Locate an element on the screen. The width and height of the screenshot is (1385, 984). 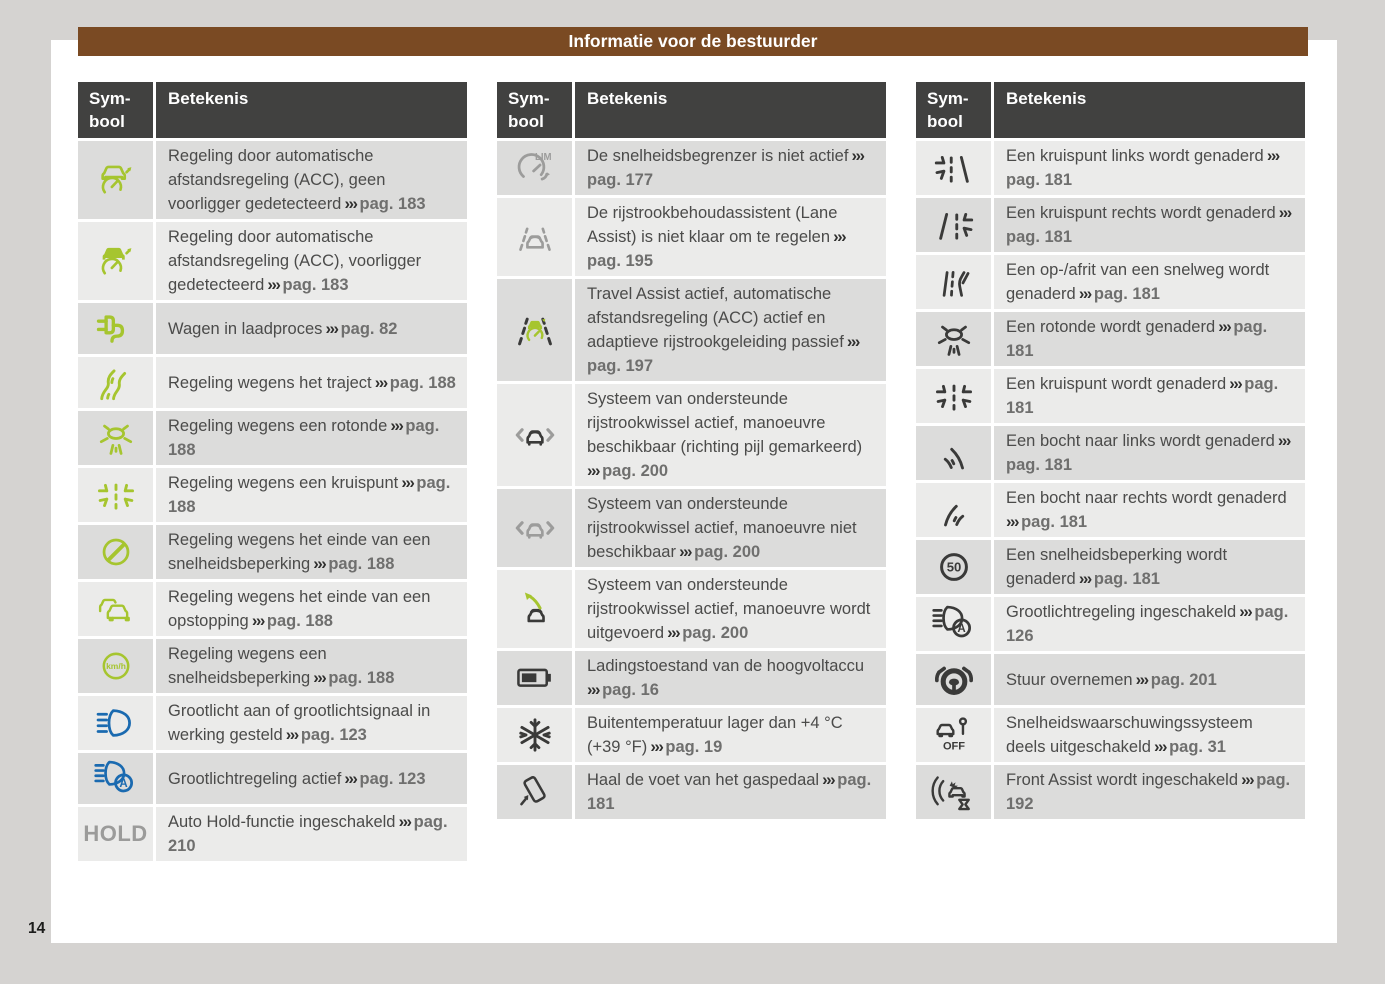
table-row: Stuur overnemen ››› pag. 201 is located at coordinates (1110, 679).